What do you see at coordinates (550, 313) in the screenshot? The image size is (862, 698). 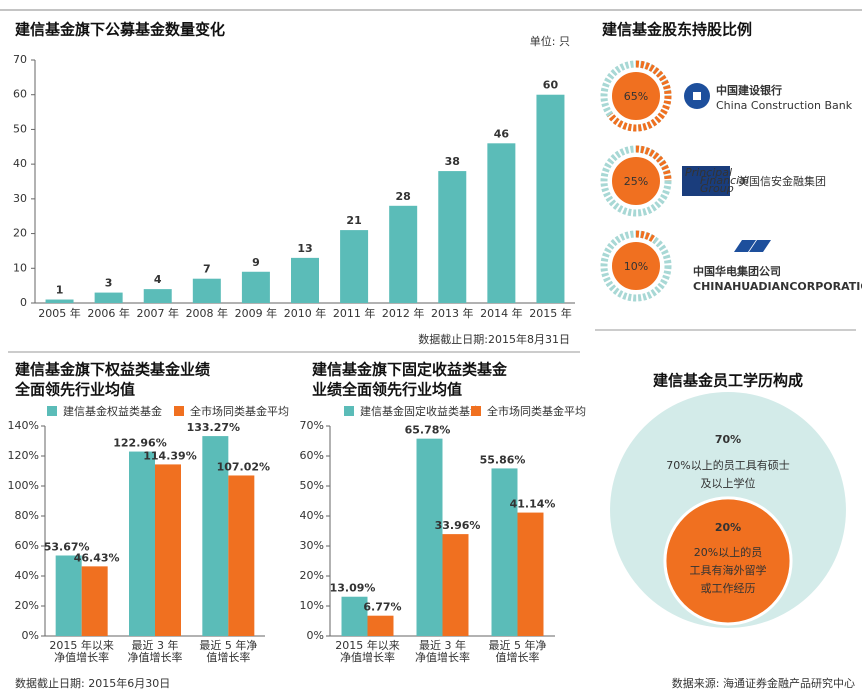 I see `x-tick-label: 2015 年` at bounding box center [550, 313].